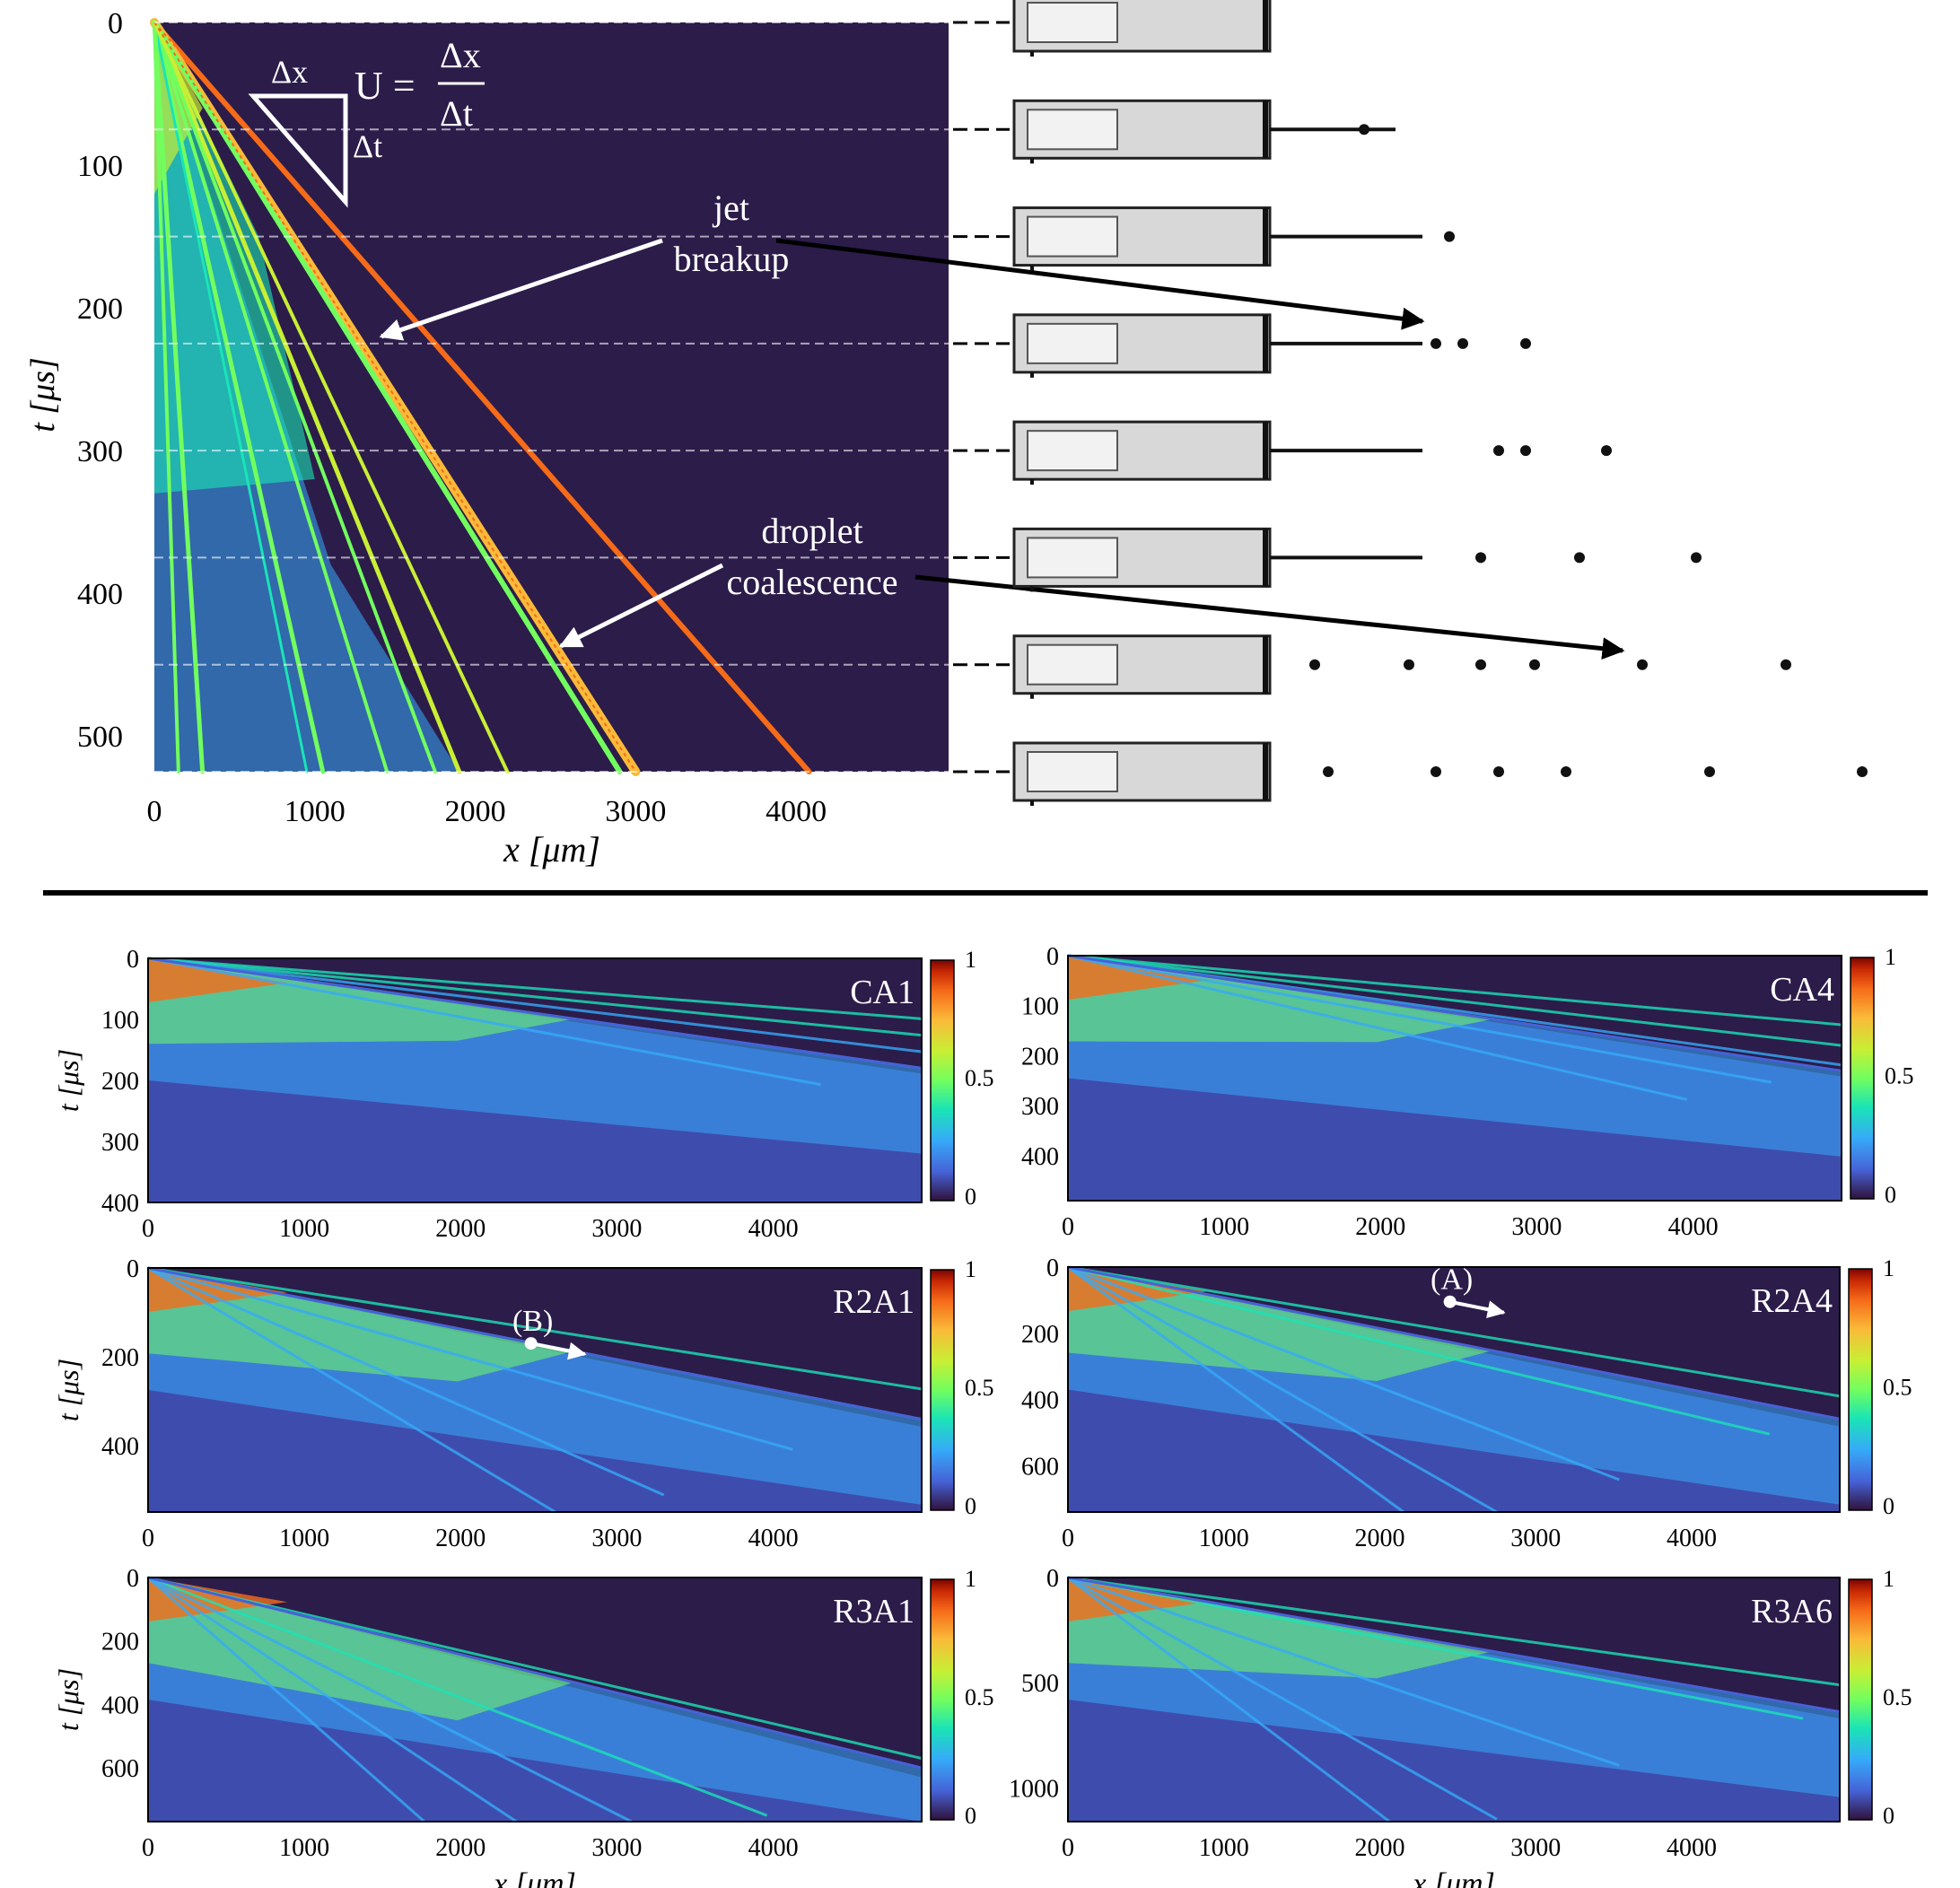  Describe the element at coordinates (971, 1506) in the screenshot. I see `panel-R2A1-cbtick-0: 0` at that location.